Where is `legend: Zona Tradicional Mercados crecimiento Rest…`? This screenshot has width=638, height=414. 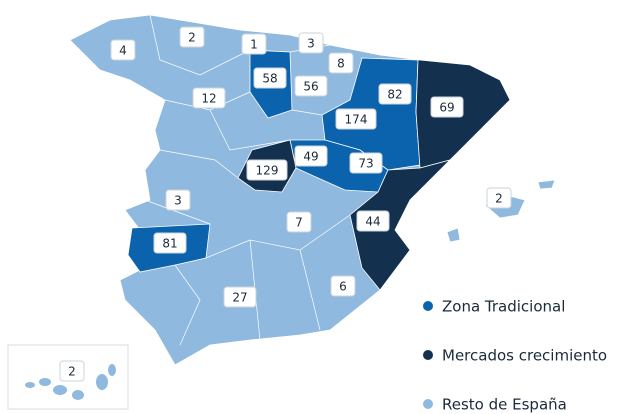 legend: Zona Tradicional Mercados crecimiento Rest… is located at coordinates (515, 356).